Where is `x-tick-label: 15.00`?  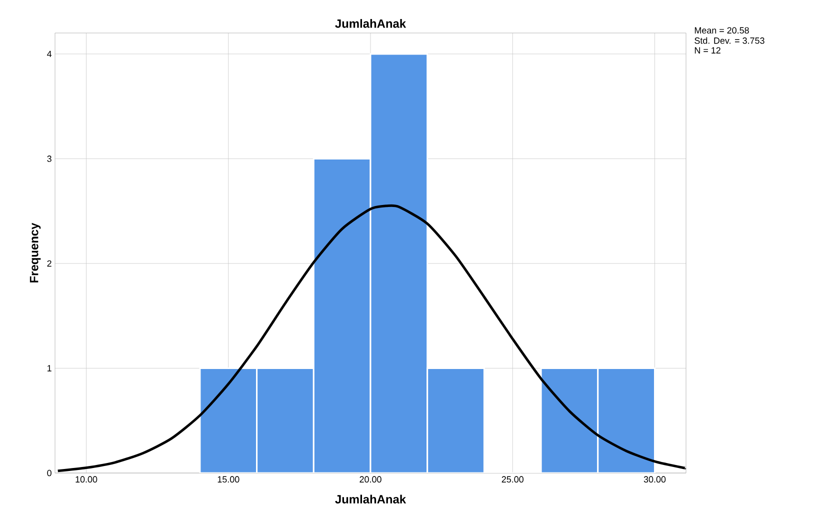
x-tick-label: 15.00 is located at coordinates (229, 479).